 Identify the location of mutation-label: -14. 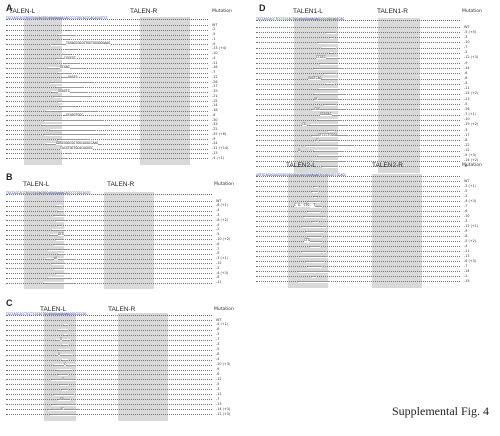
(215, 105).